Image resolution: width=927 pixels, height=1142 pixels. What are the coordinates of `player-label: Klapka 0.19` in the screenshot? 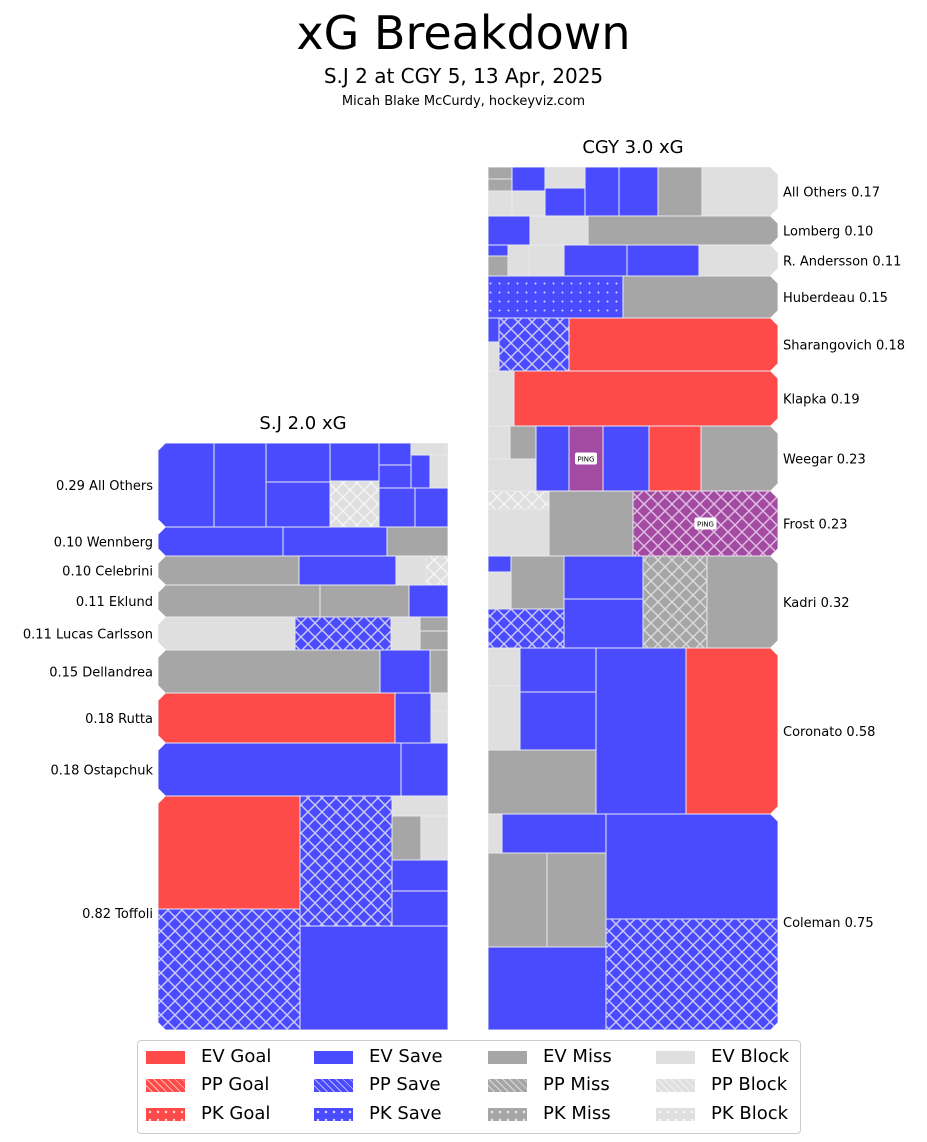 It's located at (821, 400).